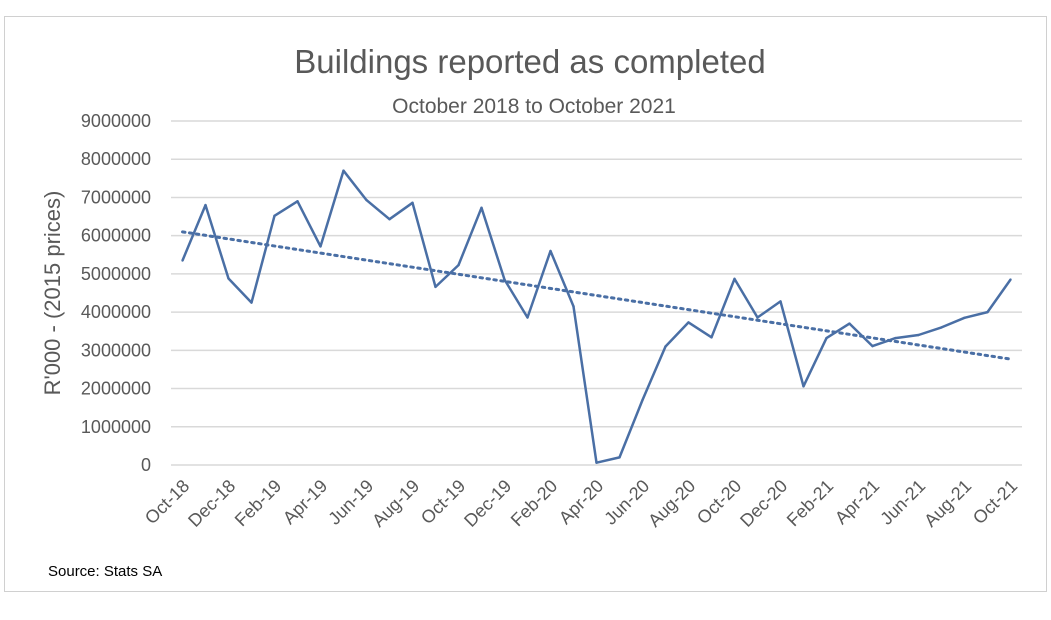  I want to click on x-tick-label: Apr-20, so click(581, 502).